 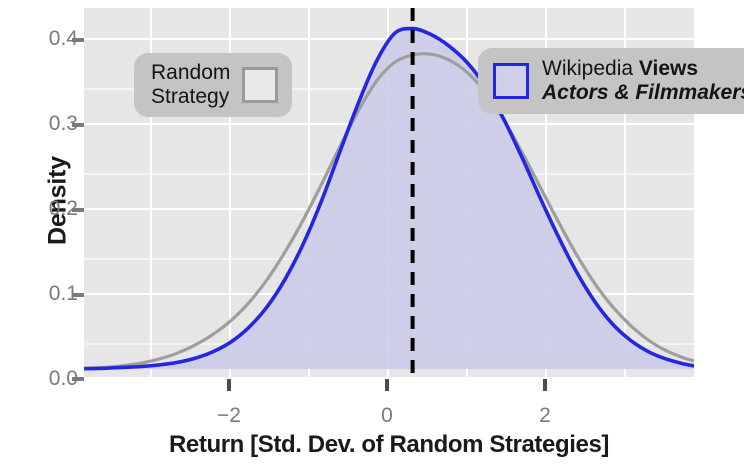 What do you see at coordinates (78, 210) in the screenshot?
I see `y-tick-mark-0.2` at bounding box center [78, 210].